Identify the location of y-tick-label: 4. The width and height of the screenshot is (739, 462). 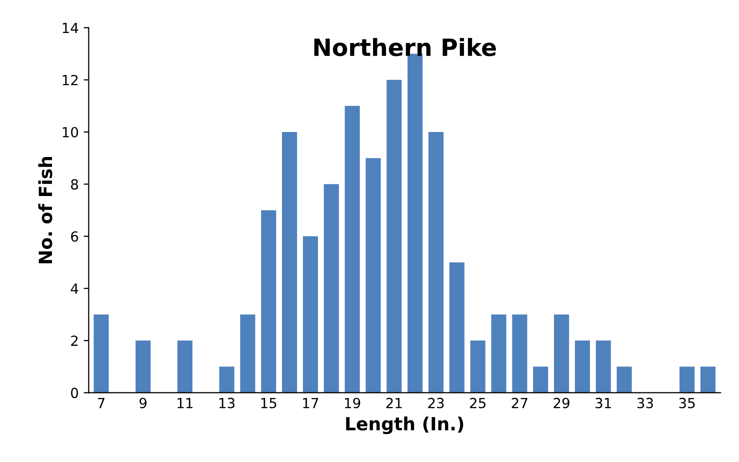
(74, 289).